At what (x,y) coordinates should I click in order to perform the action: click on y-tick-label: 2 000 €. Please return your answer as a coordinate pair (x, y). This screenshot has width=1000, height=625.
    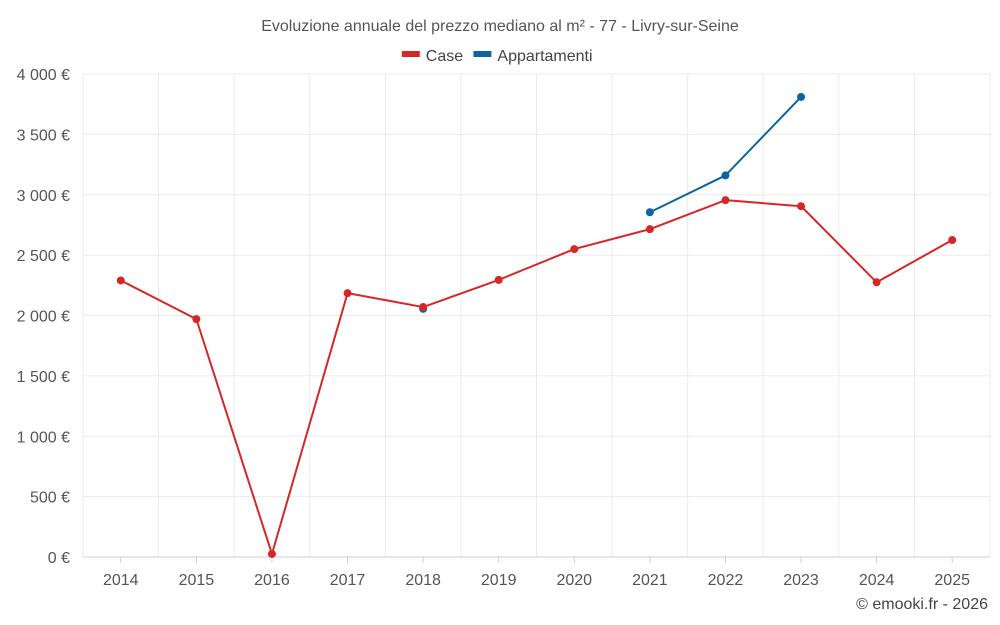
    Looking at the image, I should click on (43, 317).